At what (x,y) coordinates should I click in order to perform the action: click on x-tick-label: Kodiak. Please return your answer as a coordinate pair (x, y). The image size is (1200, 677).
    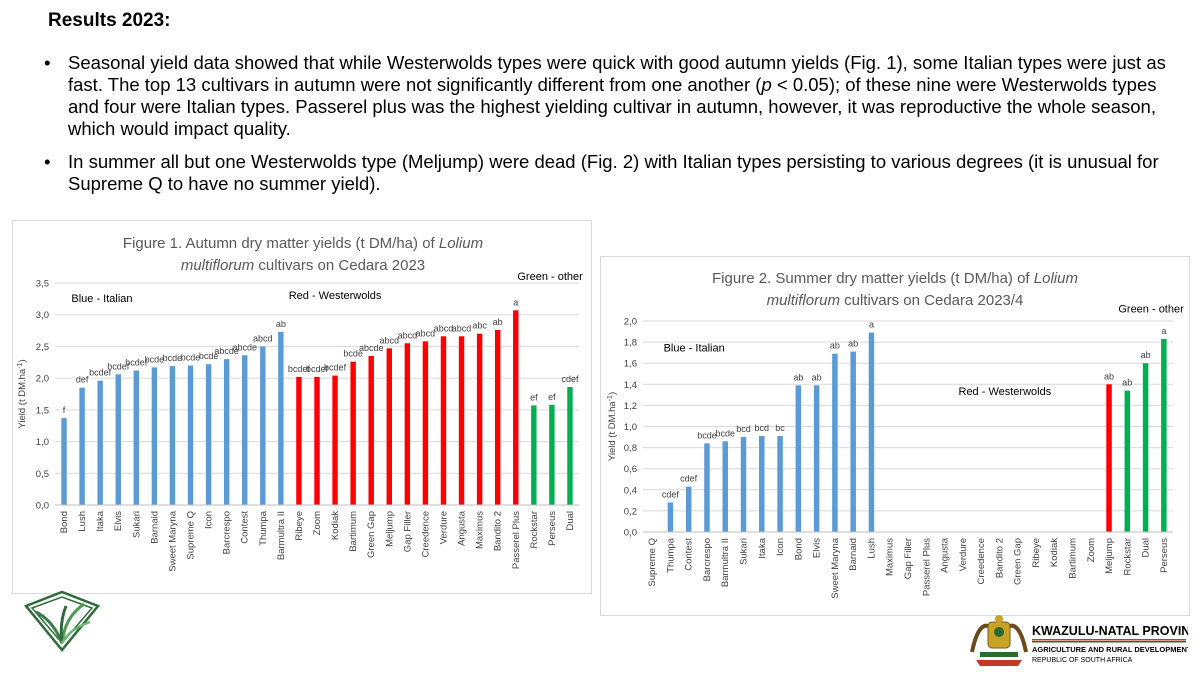
    Looking at the image, I should click on (1054, 552).